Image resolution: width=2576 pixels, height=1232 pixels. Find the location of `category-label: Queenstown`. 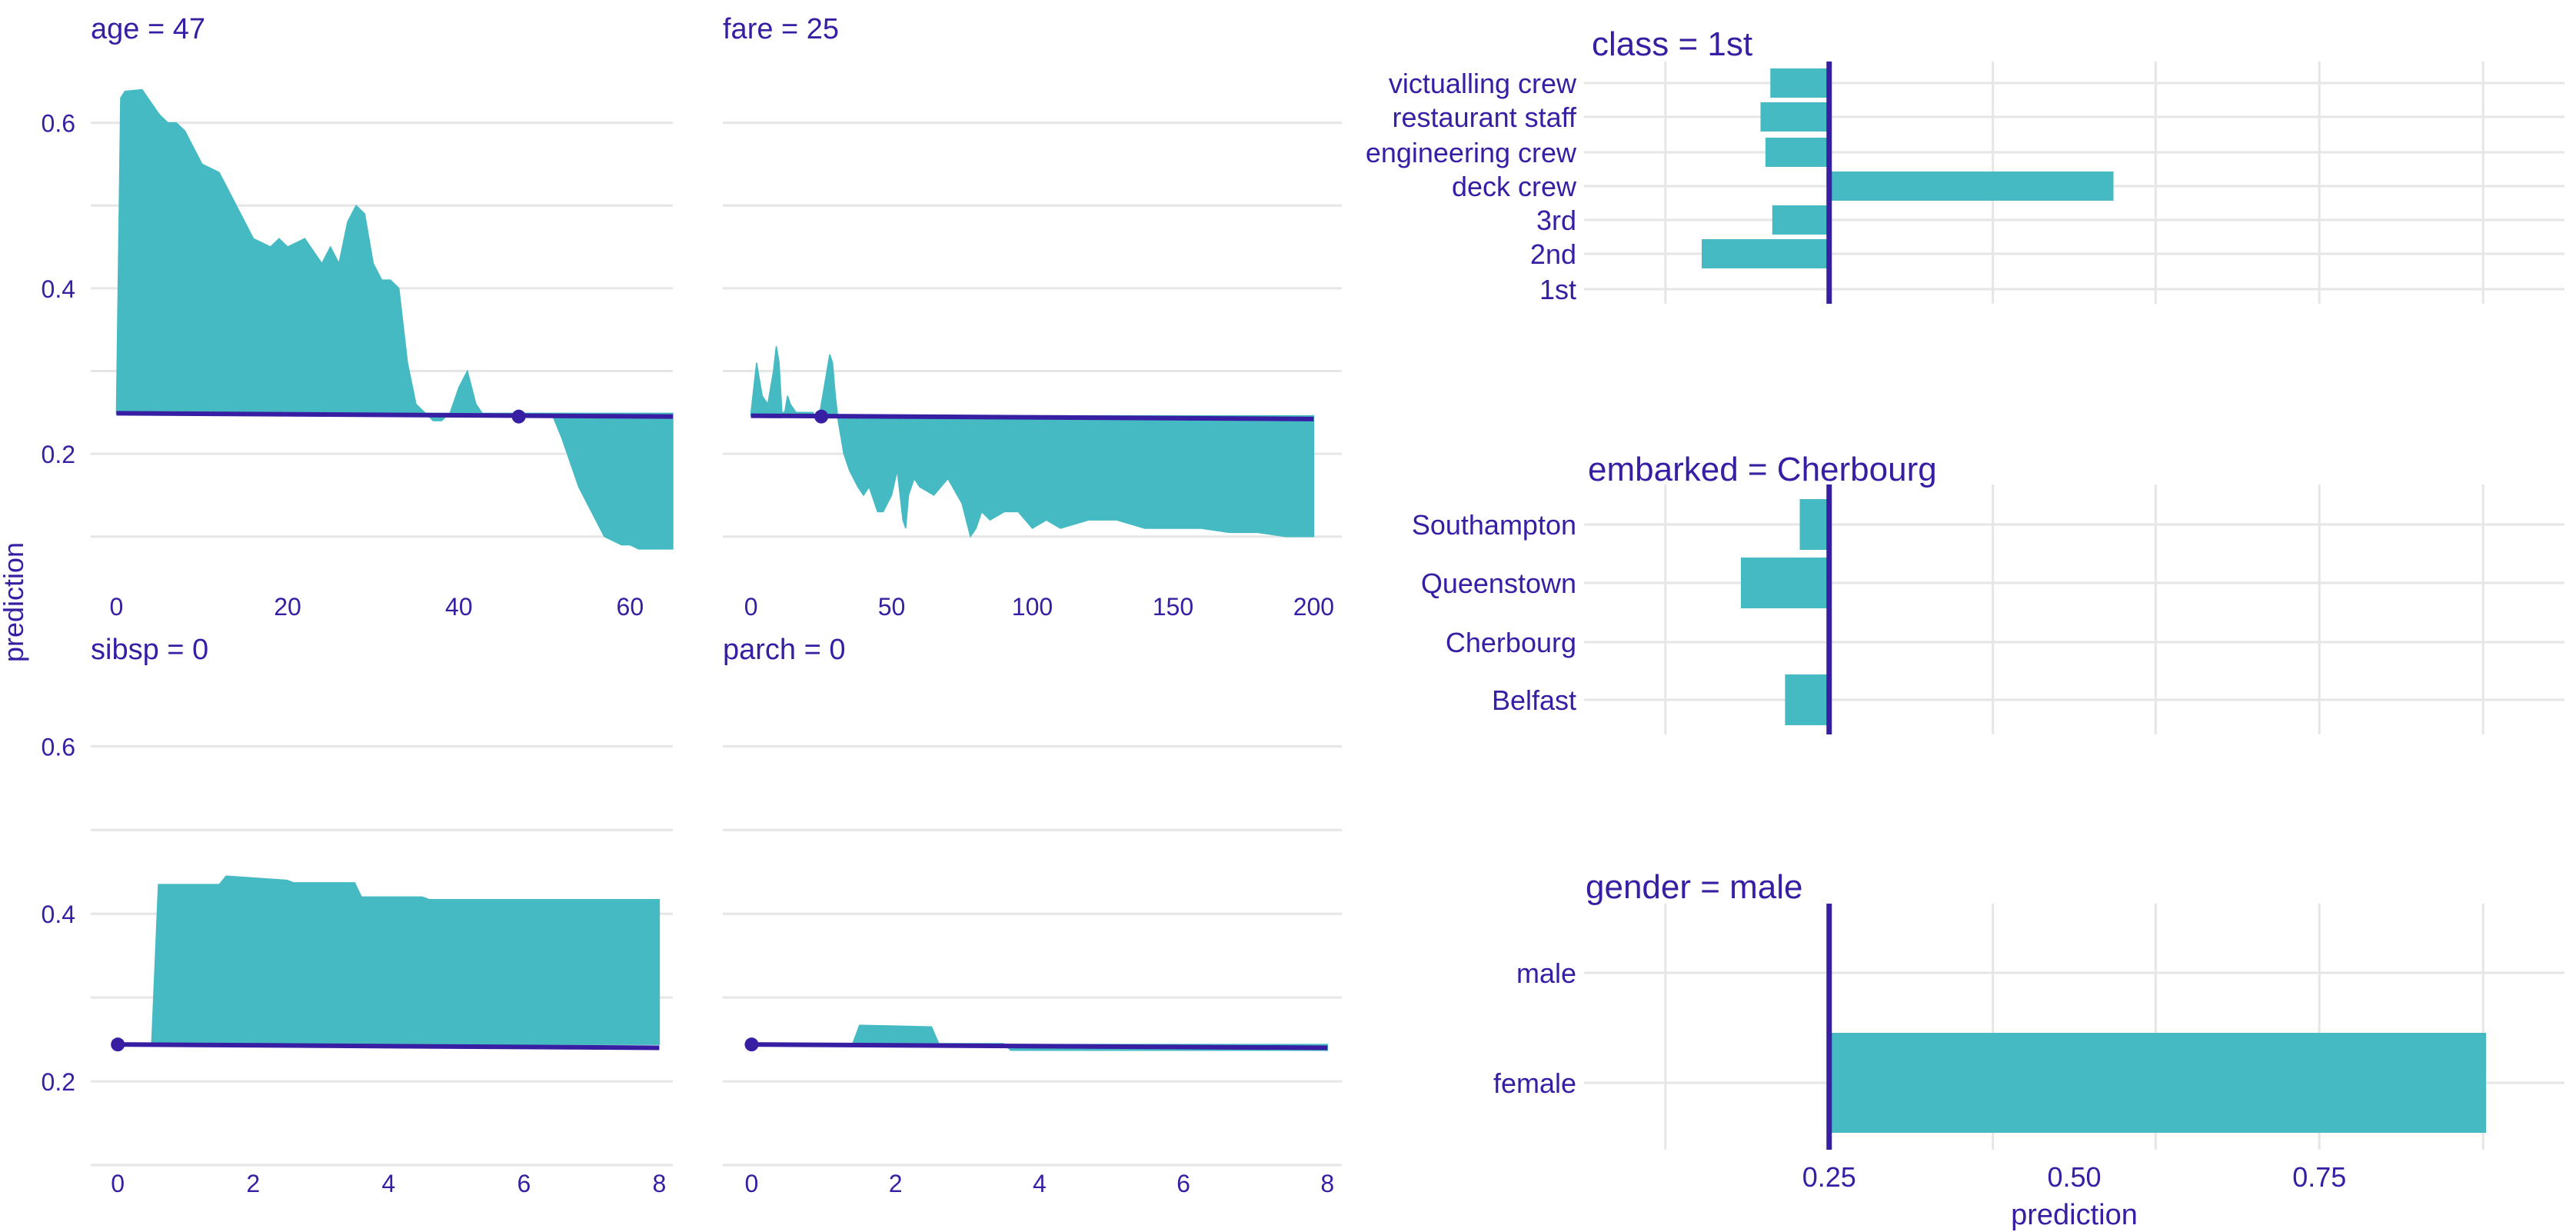

category-label: Queenstown is located at coordinates (1499, 583).